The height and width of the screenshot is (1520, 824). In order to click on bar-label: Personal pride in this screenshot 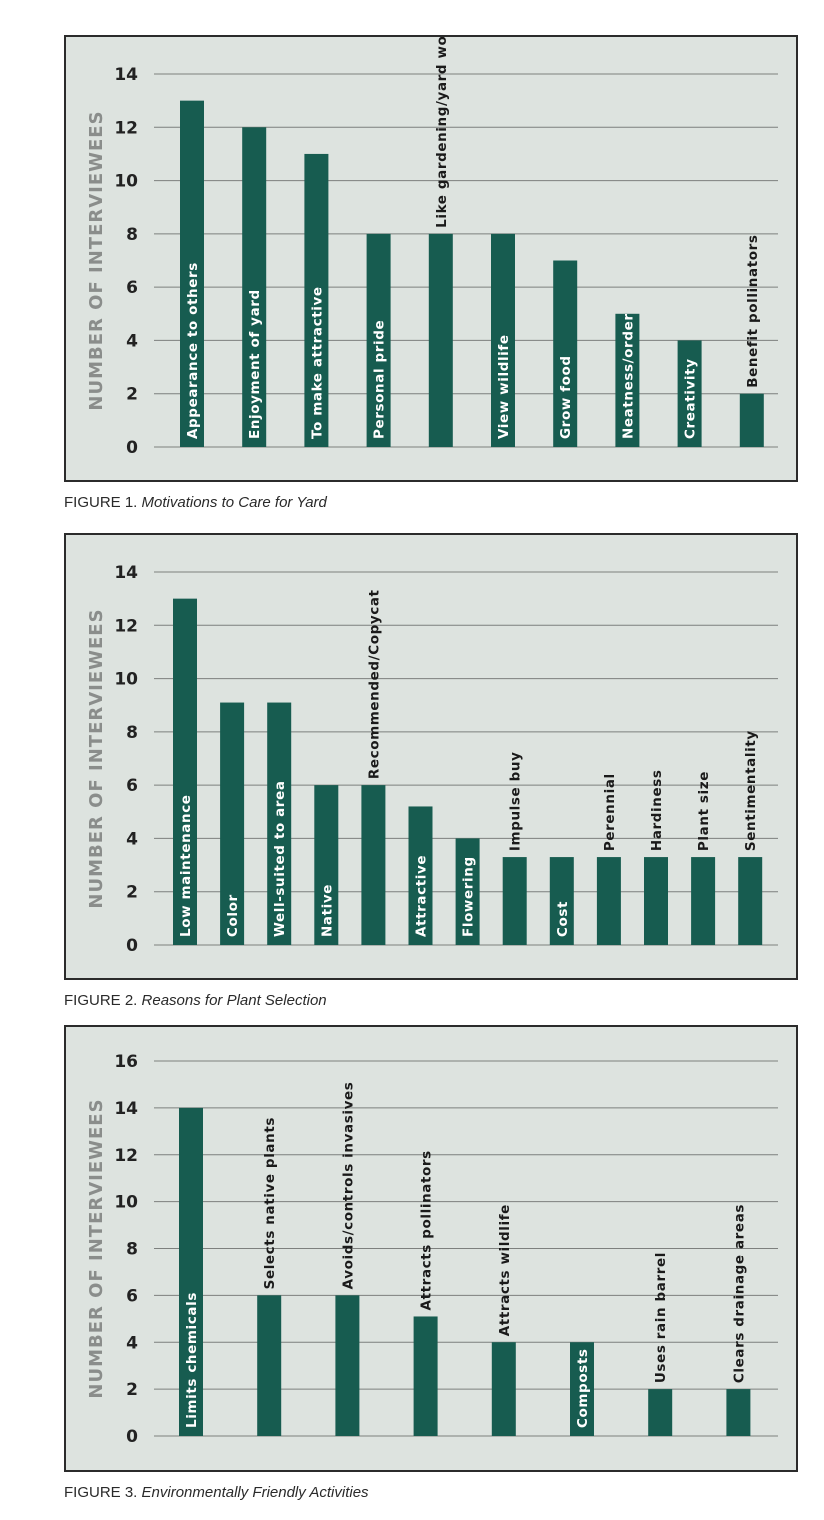, I will do `click(380, 379)`.